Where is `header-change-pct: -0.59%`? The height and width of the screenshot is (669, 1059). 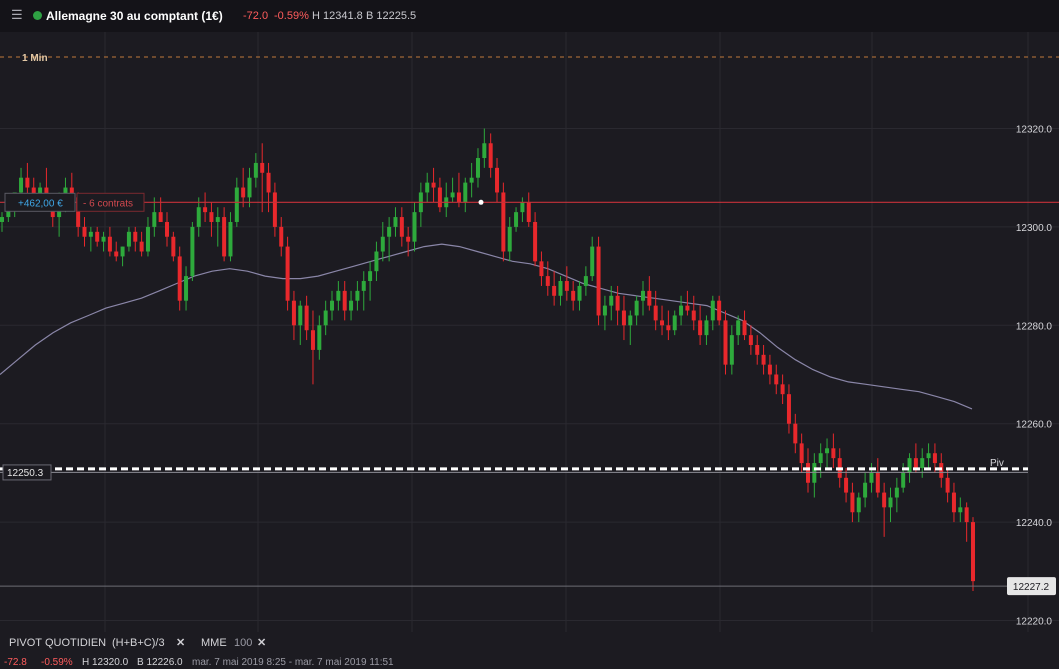 header-change-pct: -0.59% is located at coordinates (291, 16).